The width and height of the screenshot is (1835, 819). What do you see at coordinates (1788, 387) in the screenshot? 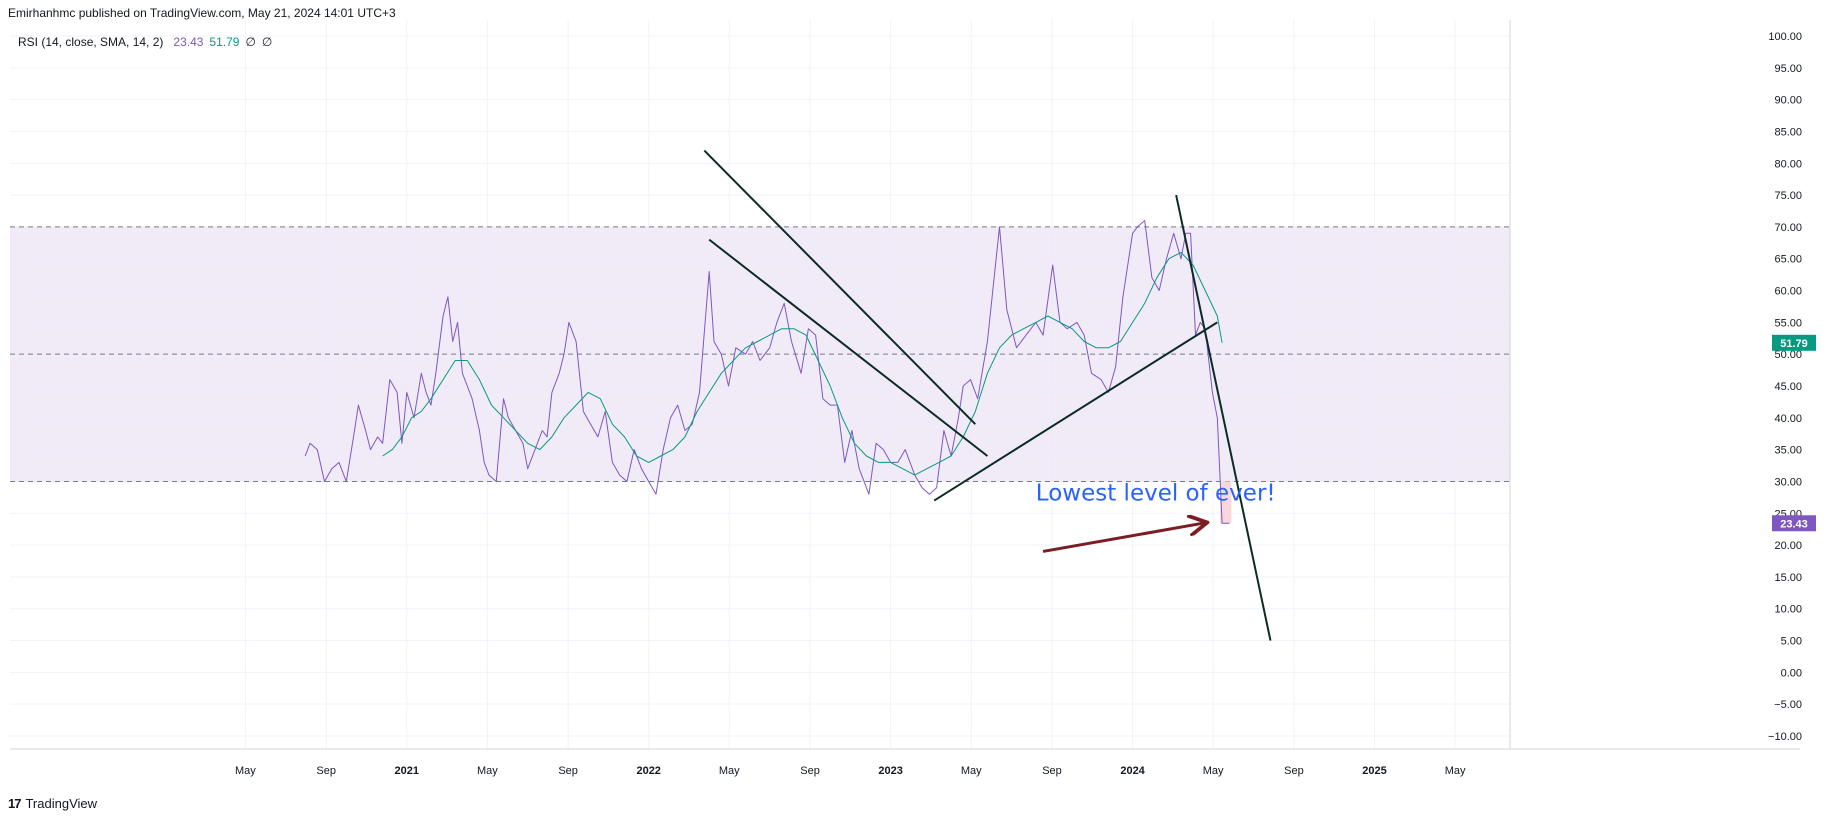
I see `y-tick-label: 45.00` at bounding box center [1788, 387].